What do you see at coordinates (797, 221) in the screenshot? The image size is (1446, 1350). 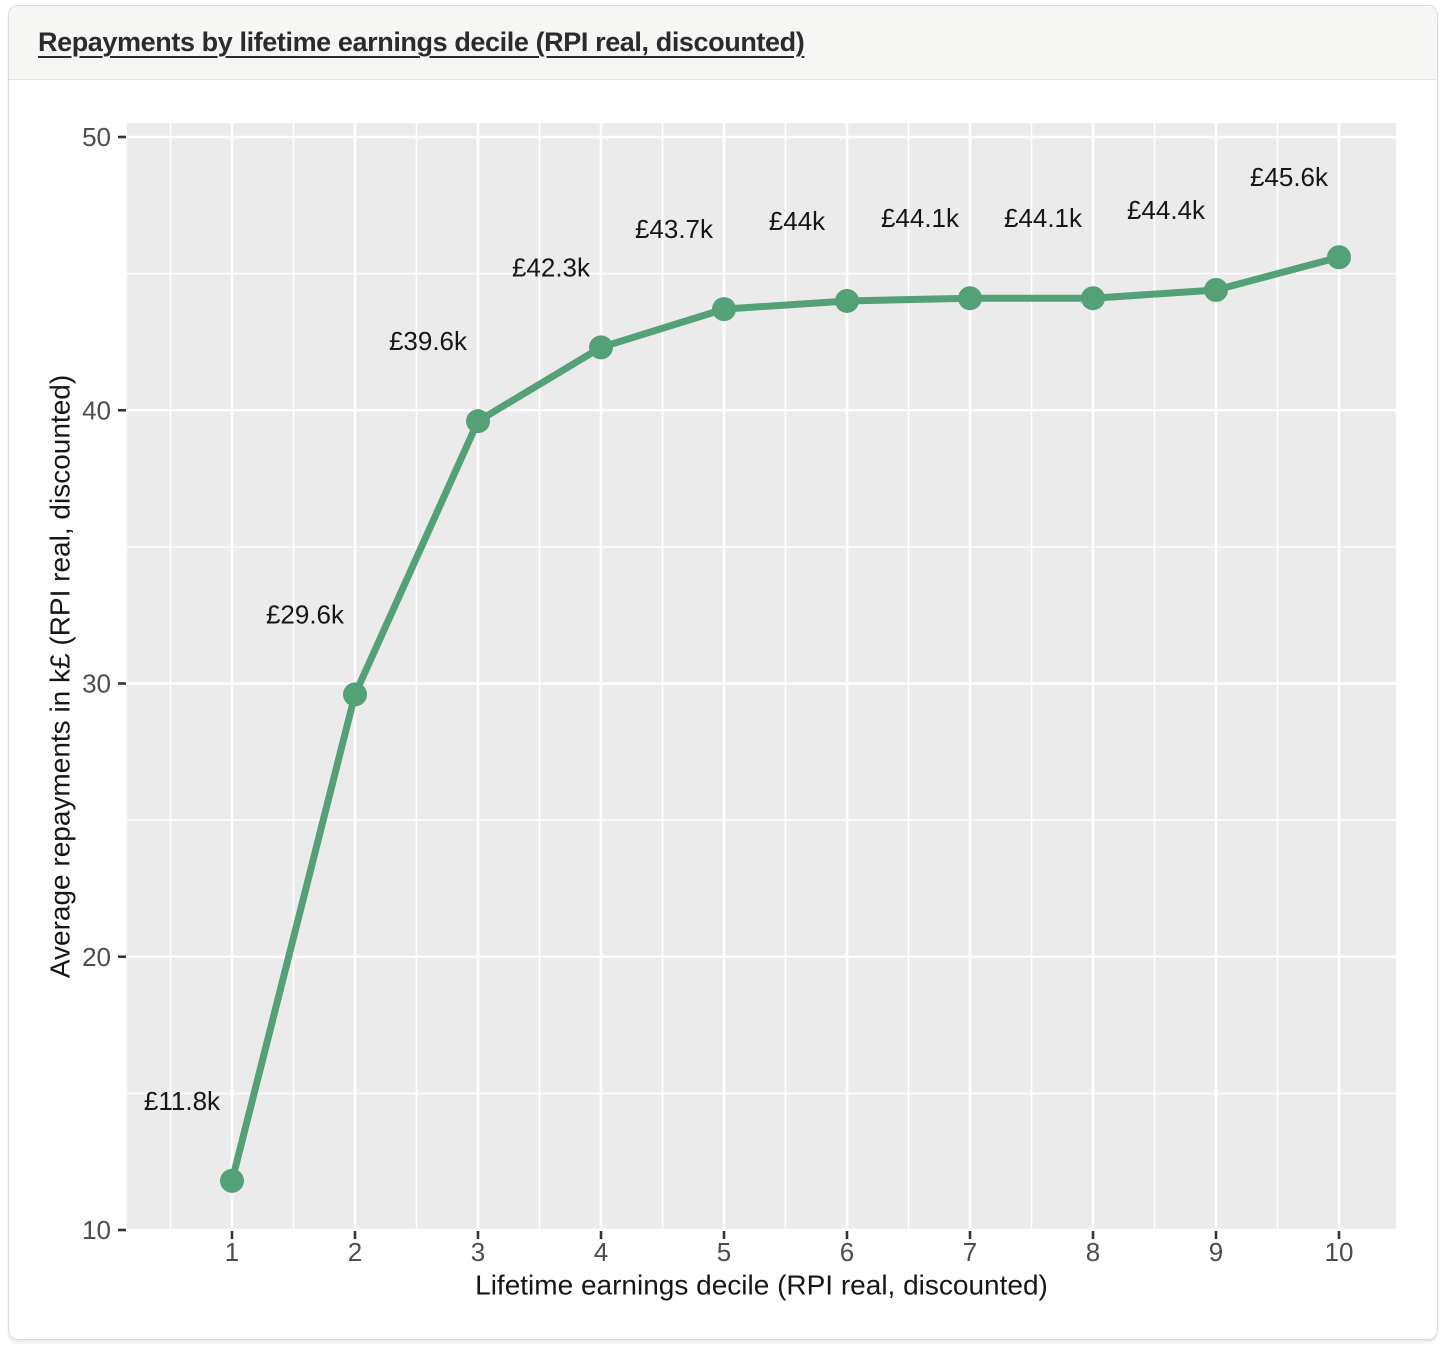 I see `data-point-label: £44k` at bounding box center [797, 221].